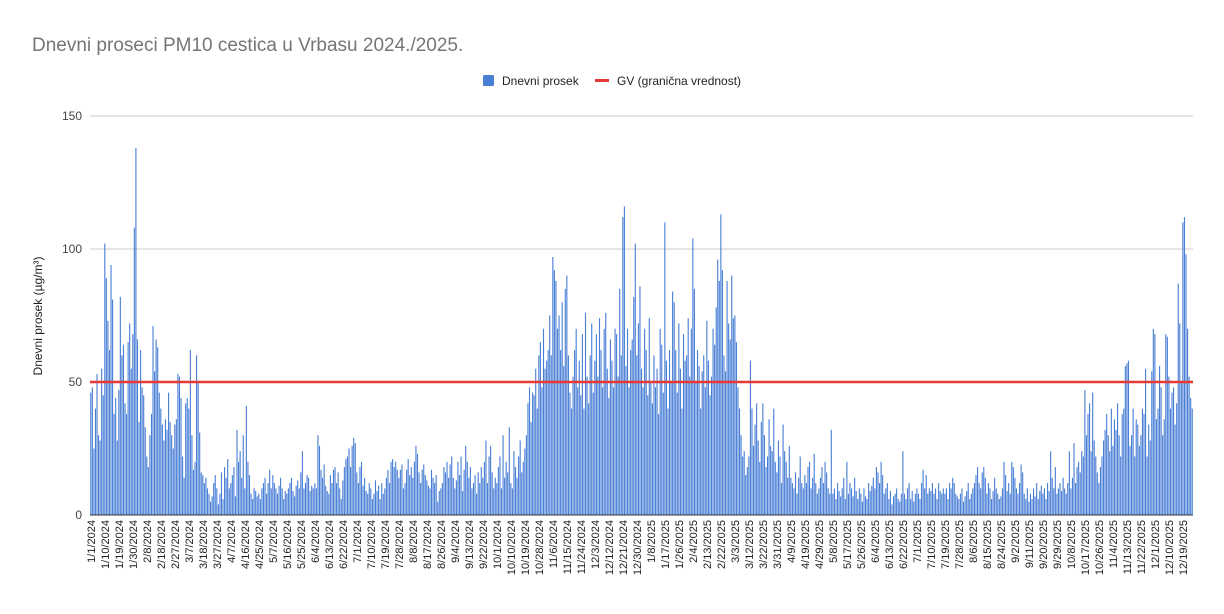 The width and height of the screenshot is (1224, 614). What do you see at coordinates (890, 544) in the screenshot?
I see `x-tick-label: 6/13/2025` at bounding box center [890, 544].